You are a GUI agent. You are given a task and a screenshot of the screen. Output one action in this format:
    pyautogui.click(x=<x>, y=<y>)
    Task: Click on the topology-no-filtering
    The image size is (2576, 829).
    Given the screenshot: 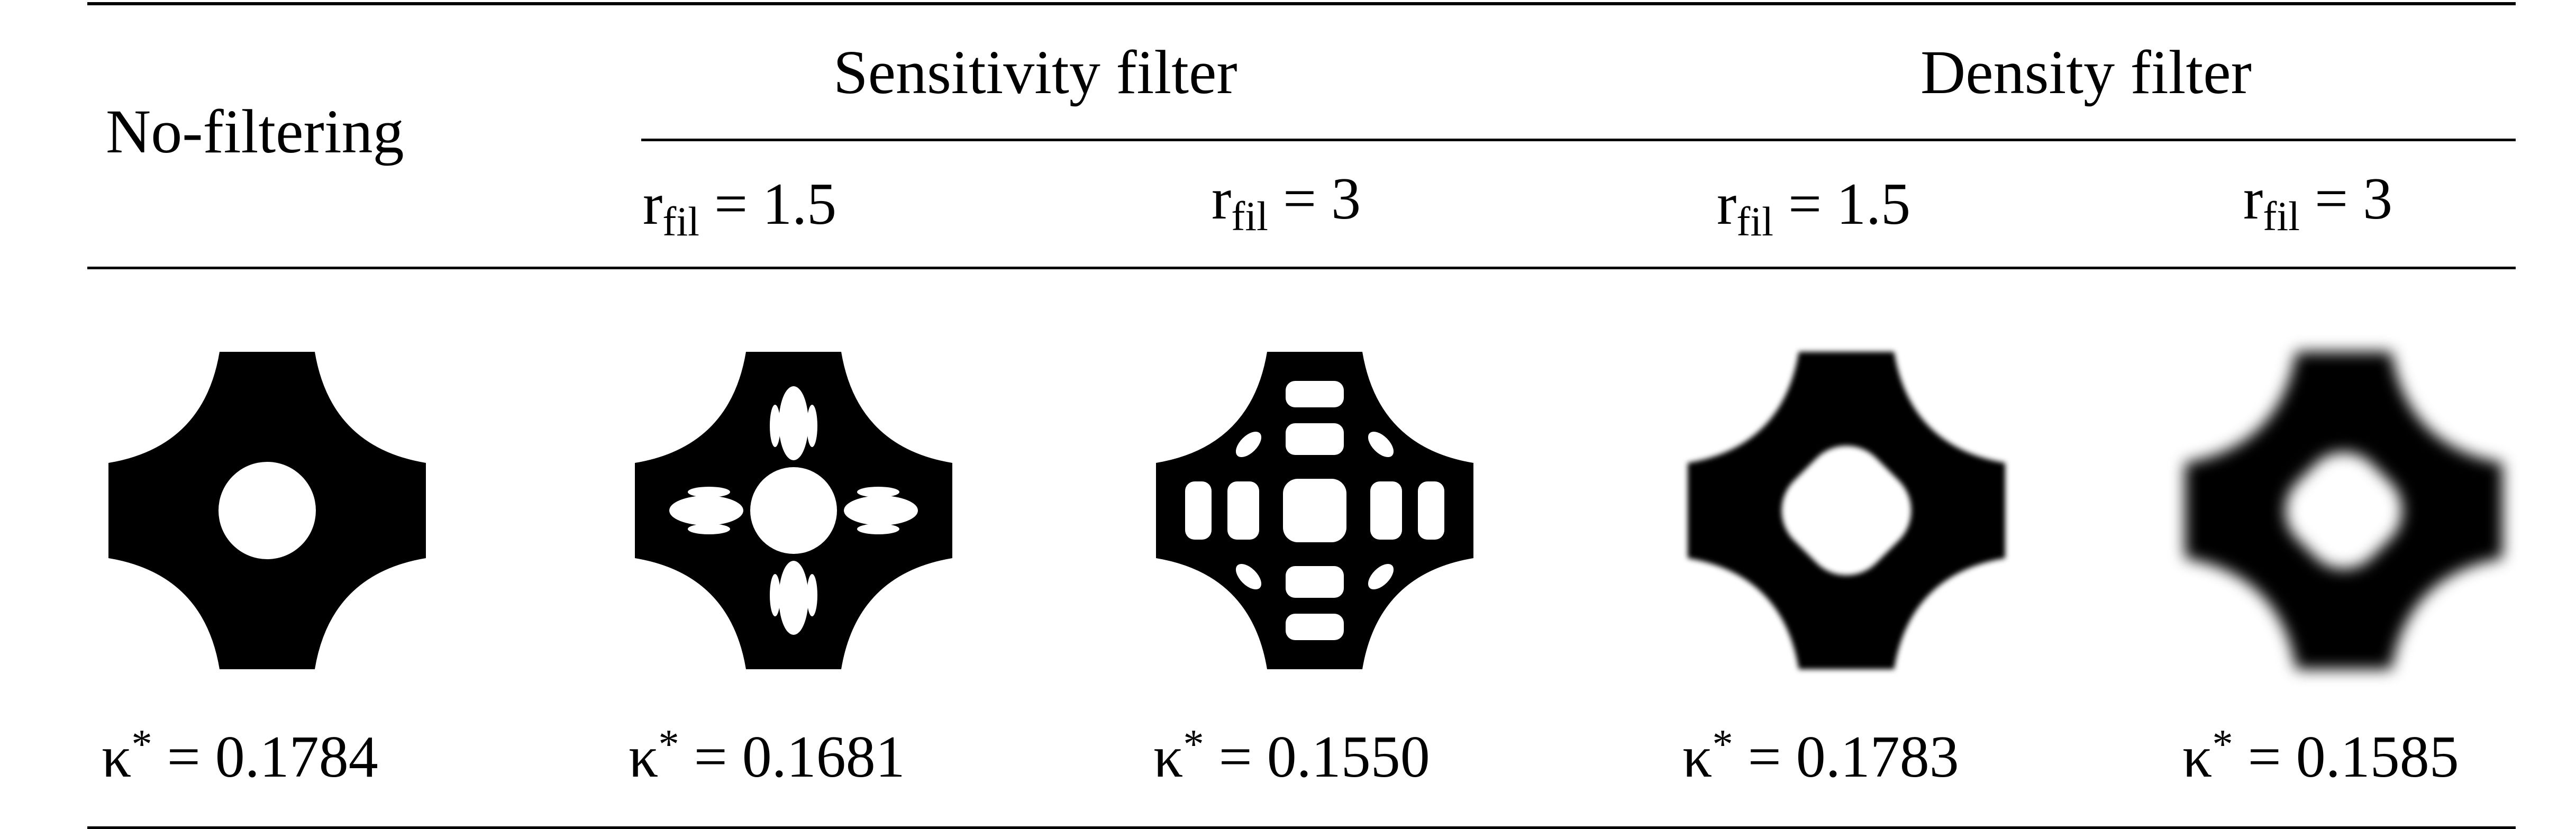 What is the action you would take?
    pyautogui.click(x=267, y=510)
    